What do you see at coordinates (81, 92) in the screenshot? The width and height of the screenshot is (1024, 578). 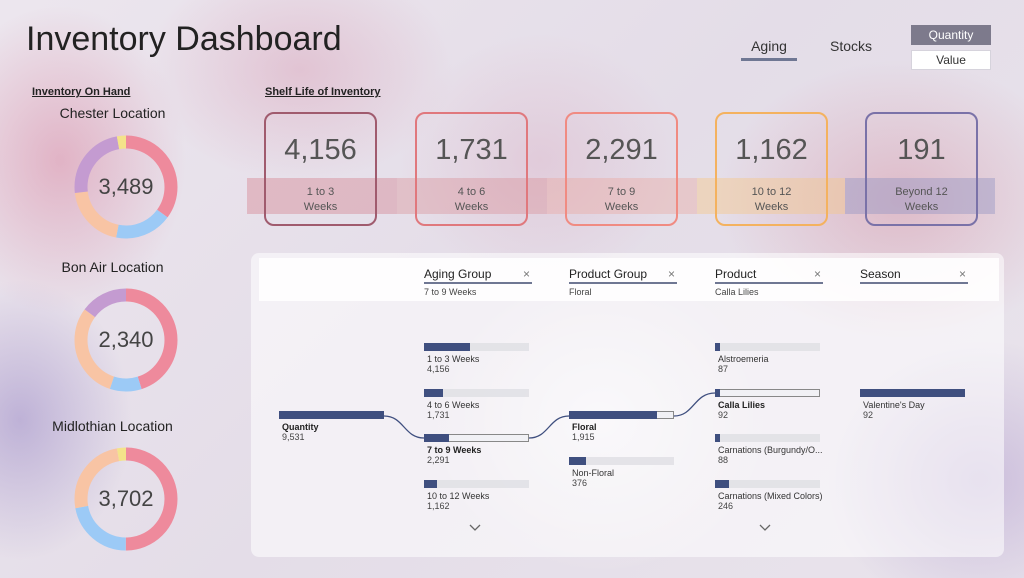 I see `inventory-on-hand-title: Inventory On Hand` at bounding box center [81, 92].